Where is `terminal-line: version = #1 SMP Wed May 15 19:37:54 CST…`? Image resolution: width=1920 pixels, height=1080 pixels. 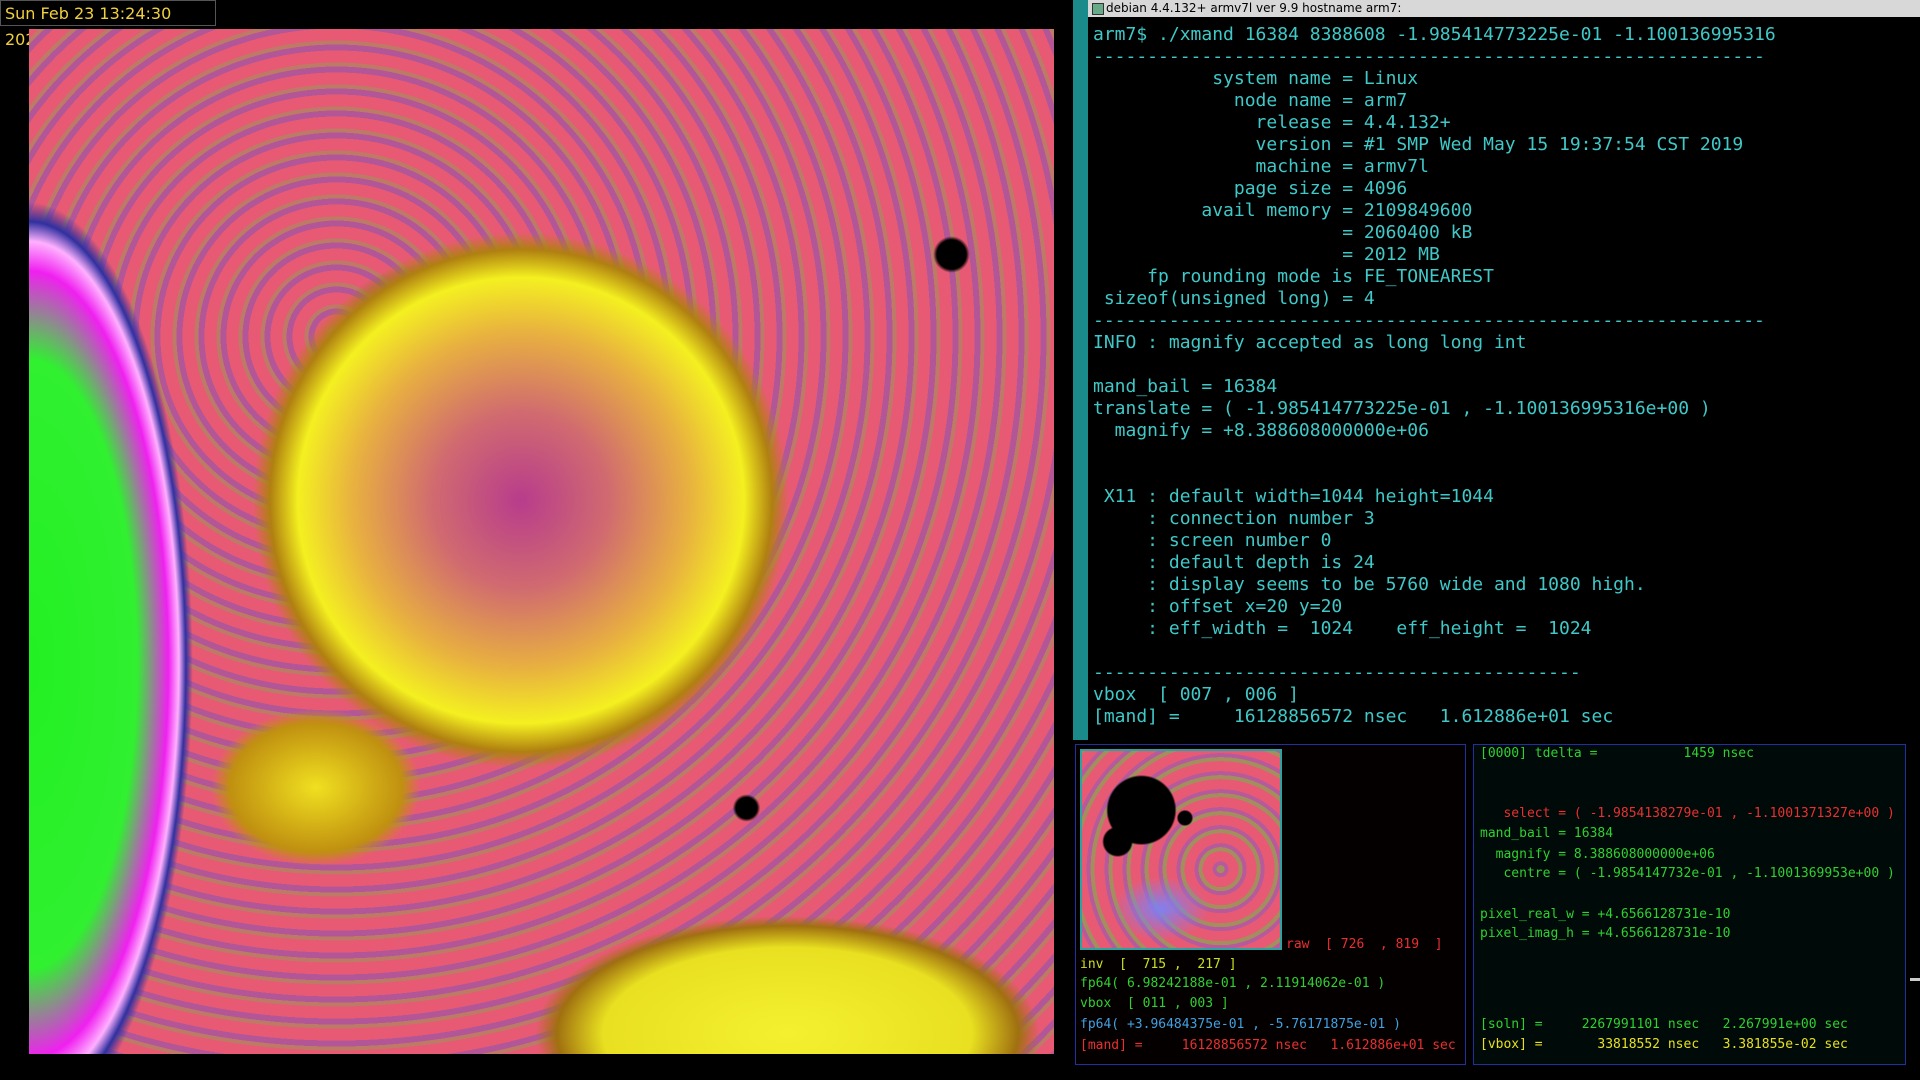 terminal-line: version = #1 SMP Wed May 15 19:37:54 CST… is located at coordinates (1418, 144).